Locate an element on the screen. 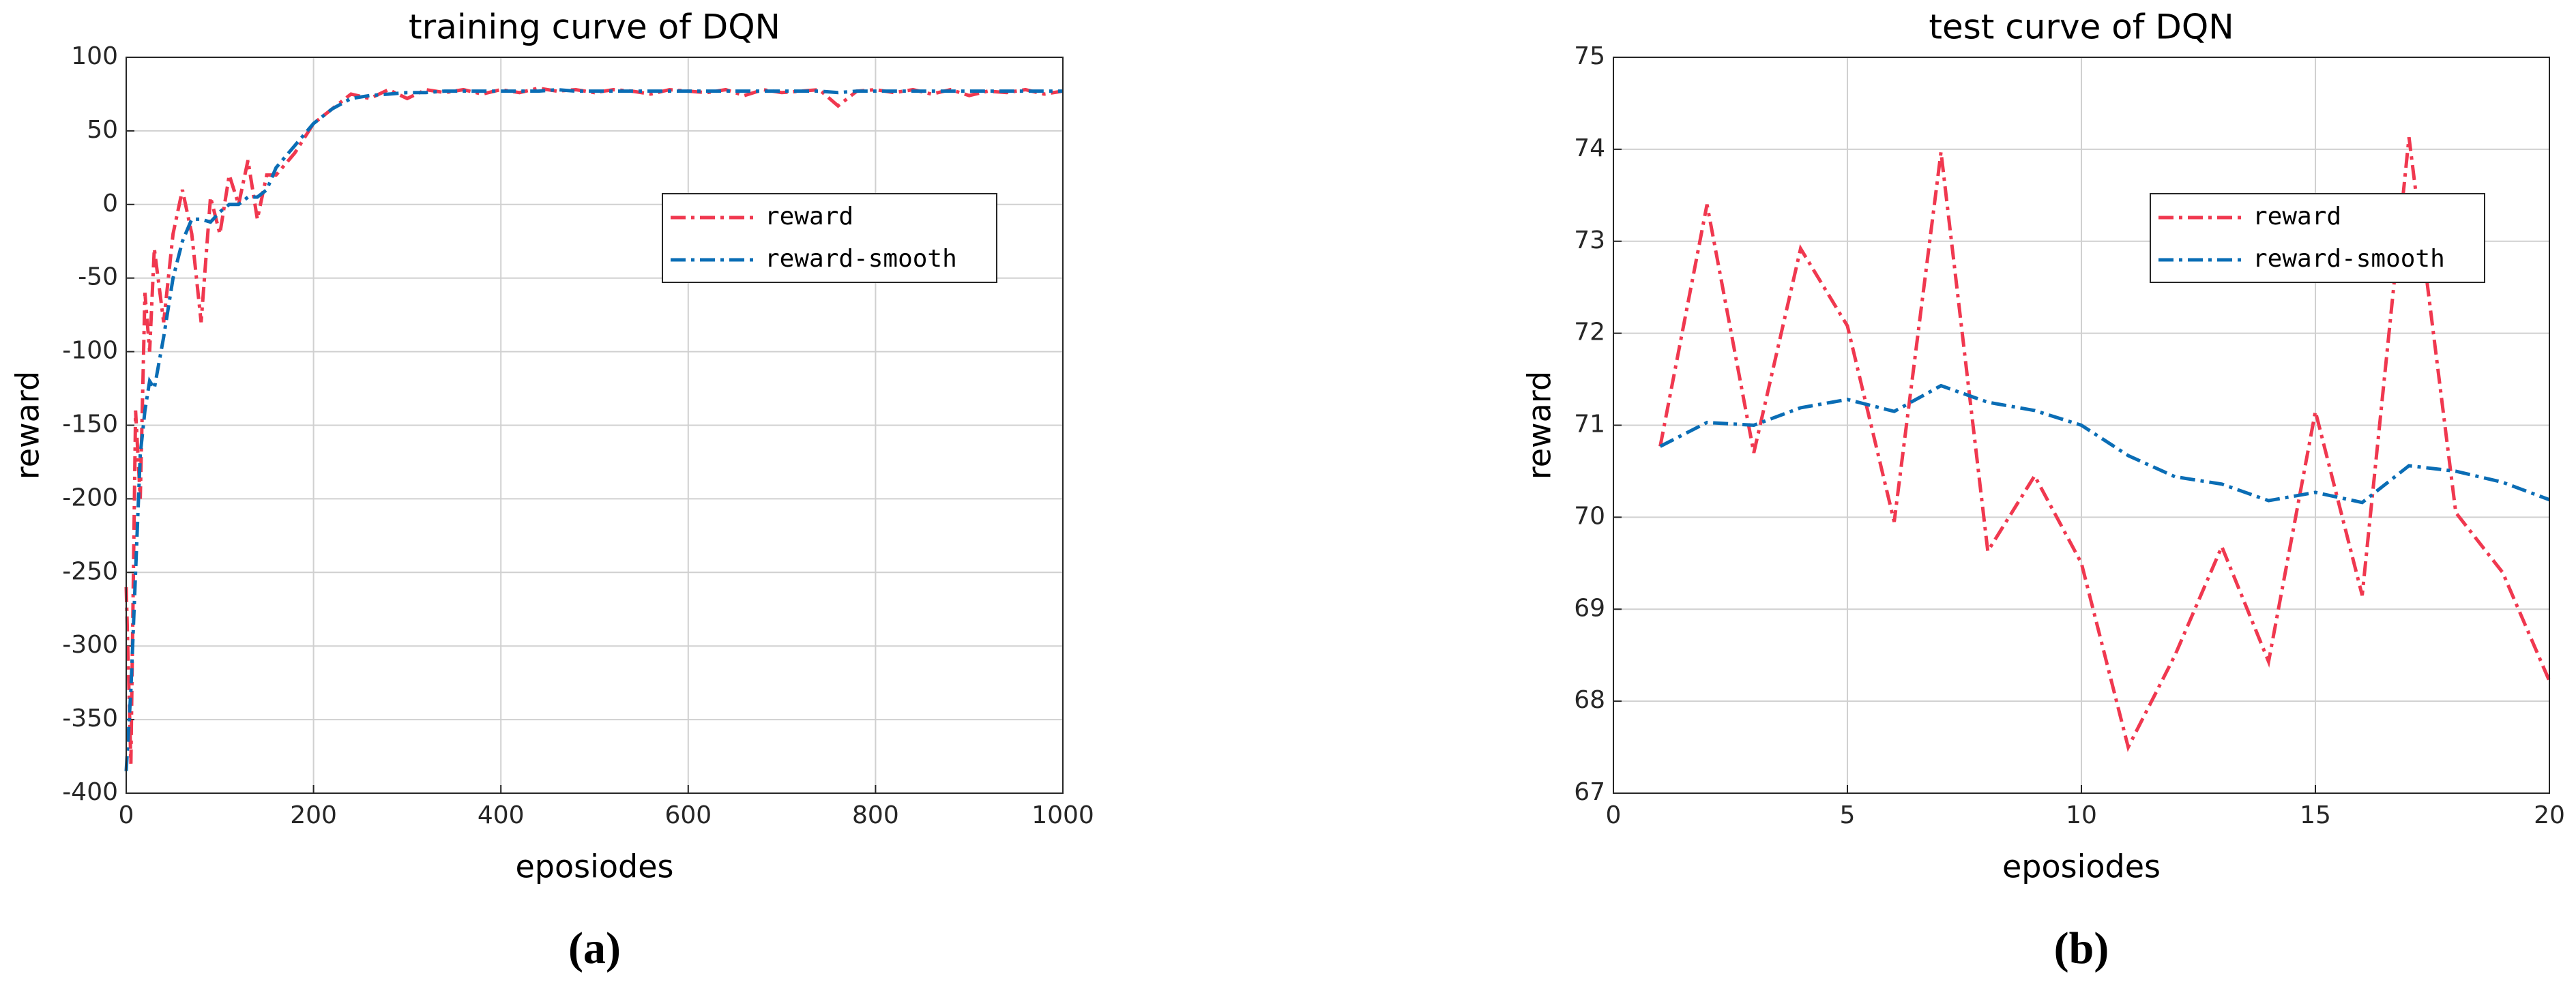 The height and width of the screenshot is (993, 2576). y-tick-label: 100 is located at coordinates (94, 56).